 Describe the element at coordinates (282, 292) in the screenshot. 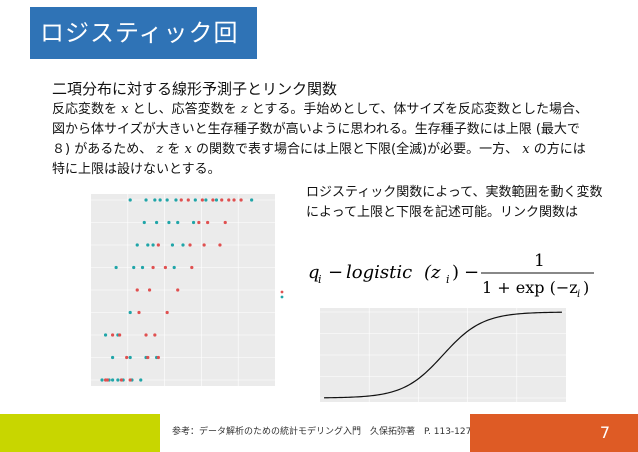

I see `legend-swatch-red` at that location.